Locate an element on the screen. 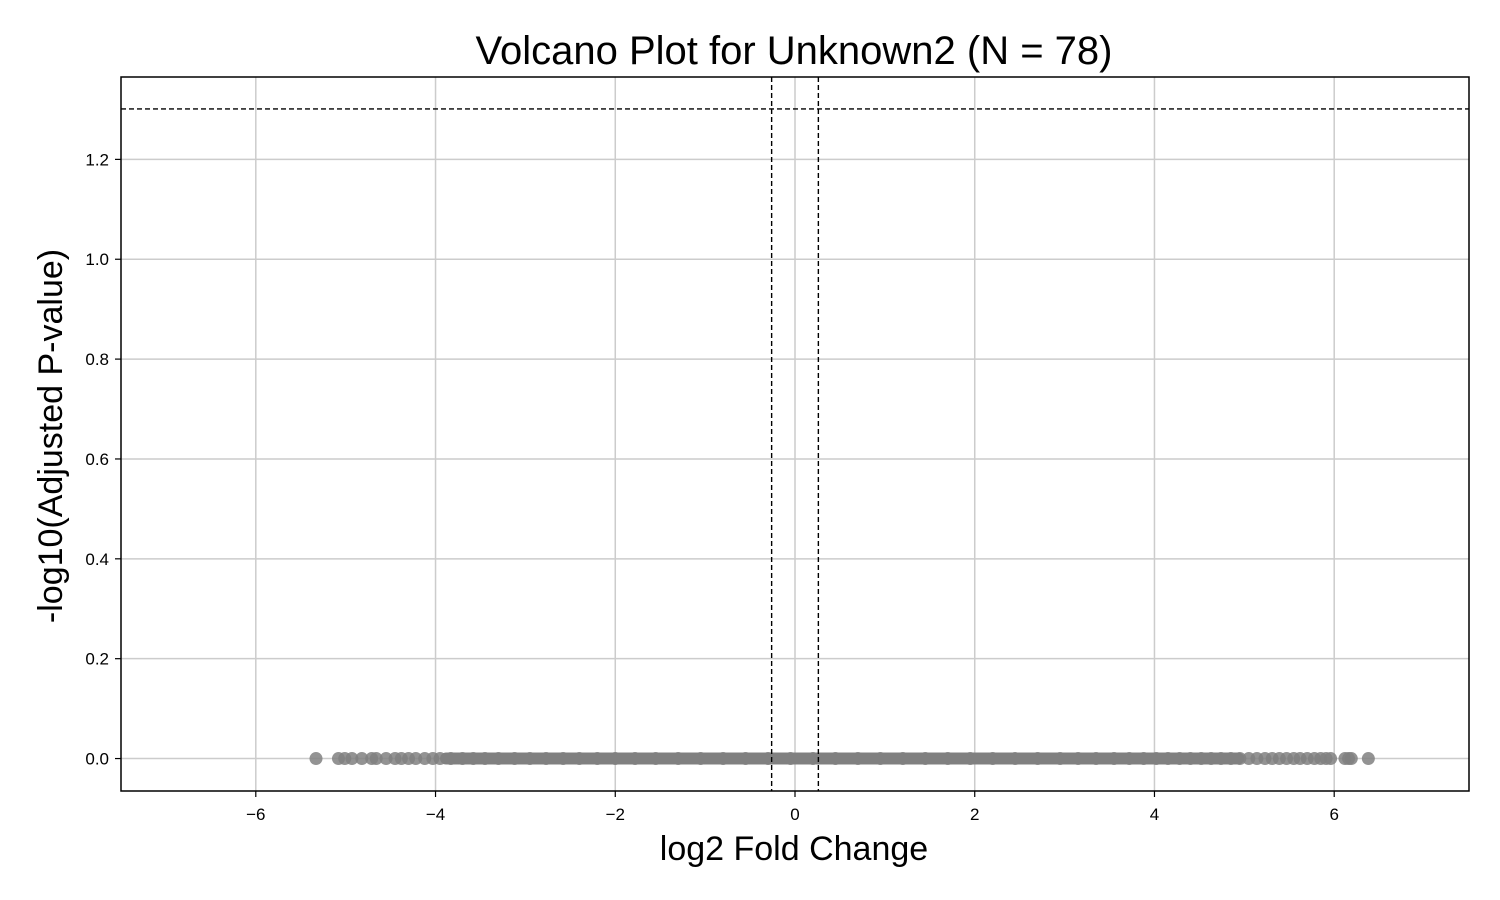  x-tick-label: 2 is located at coordinates (974, 814).